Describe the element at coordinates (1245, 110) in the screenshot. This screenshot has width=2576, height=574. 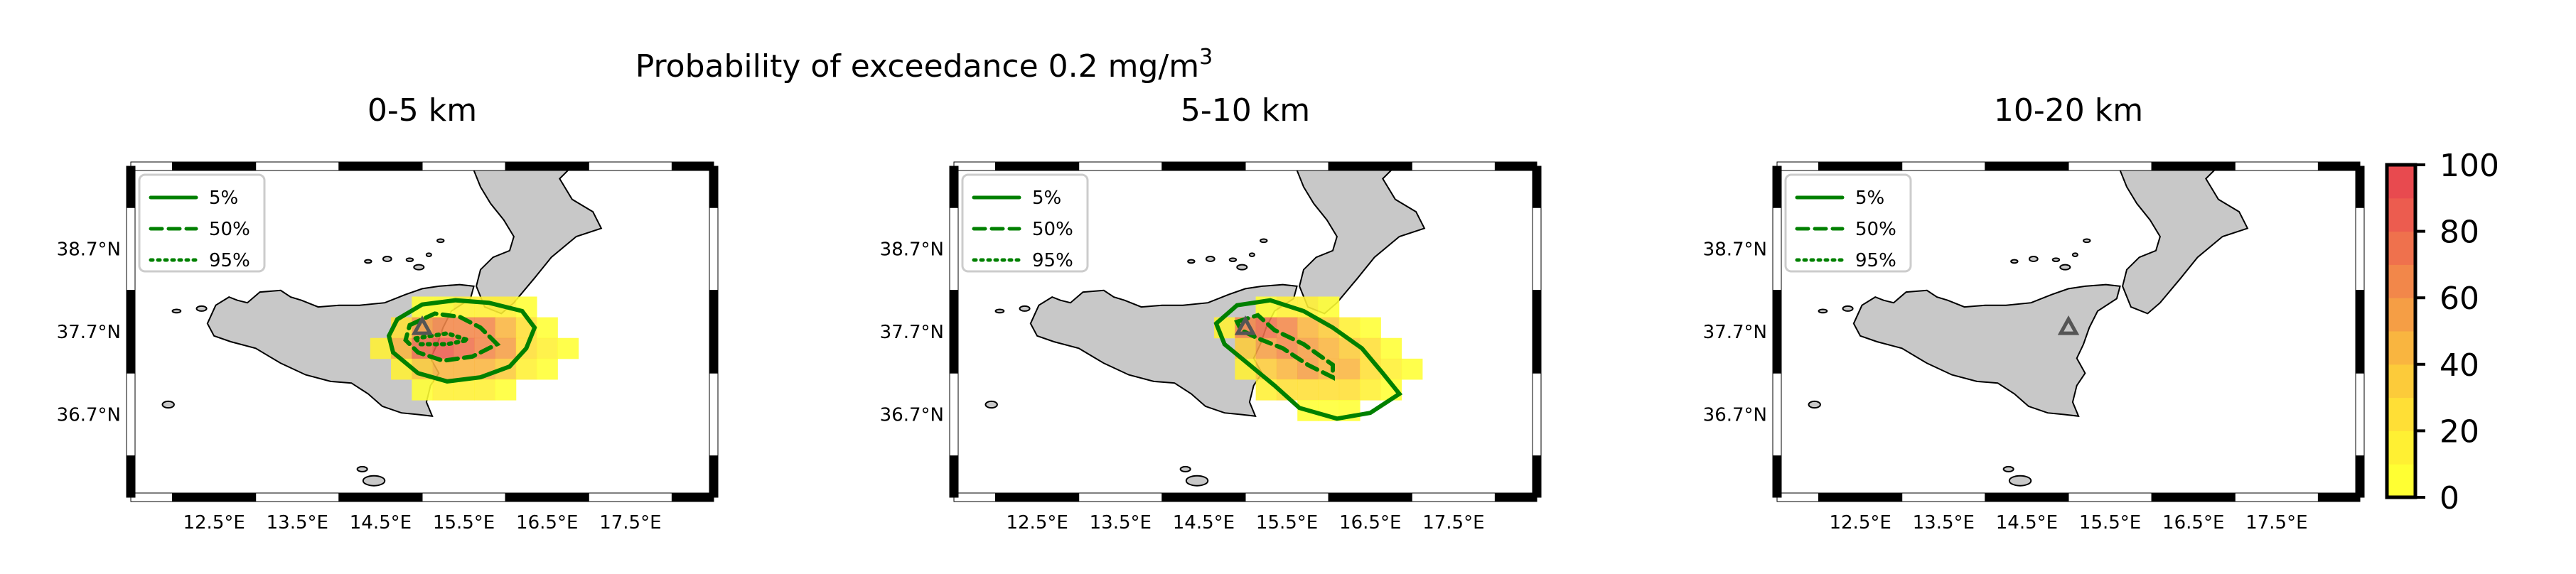
I see `panel-title: 5-10 km` at that location.